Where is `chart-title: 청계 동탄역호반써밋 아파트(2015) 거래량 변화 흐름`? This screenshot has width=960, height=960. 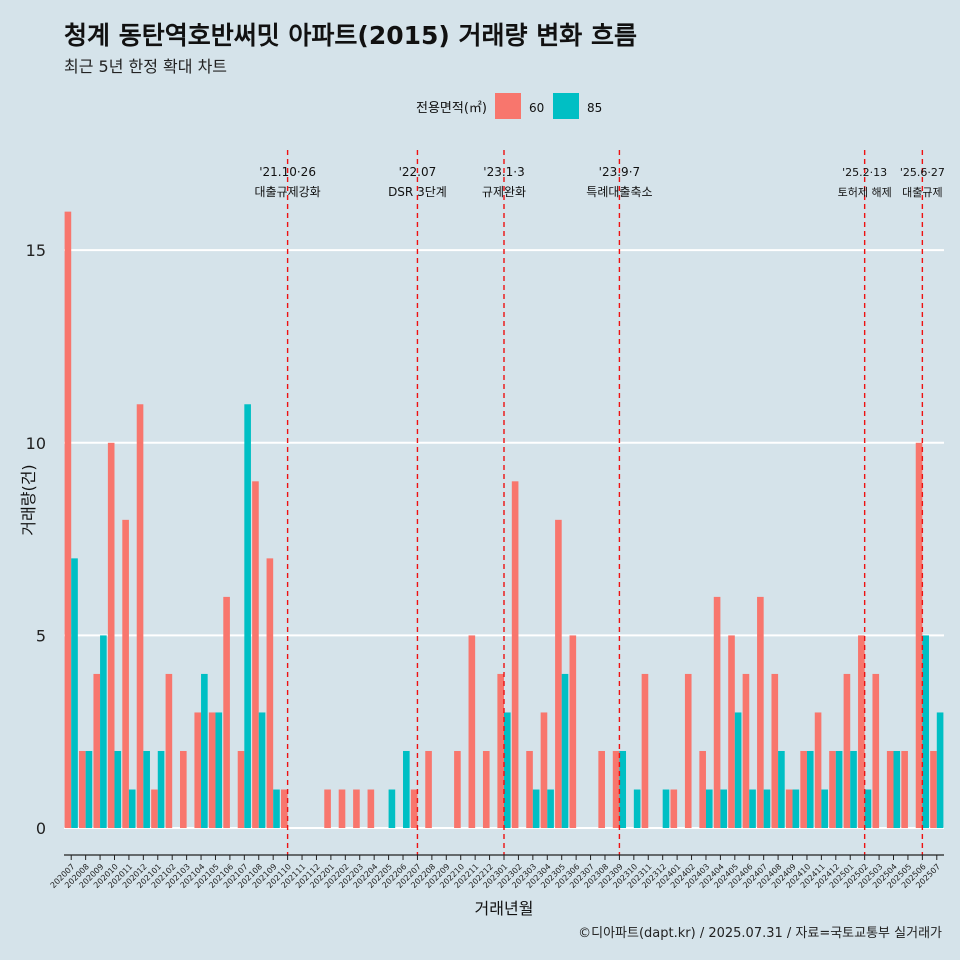
chart-title: 청계 동탄역호반써밋 아파트(2015) 거래량 변화 흐름 is located at coordinates (350, 35).